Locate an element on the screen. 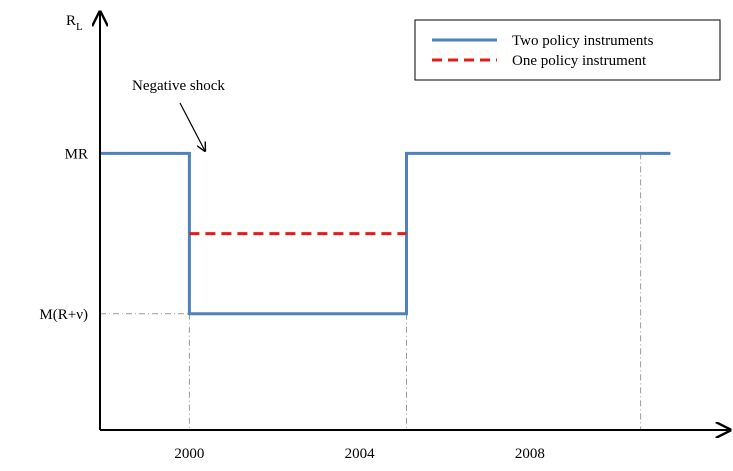  y-tick-label: MR is located at coordinates (76, 154).